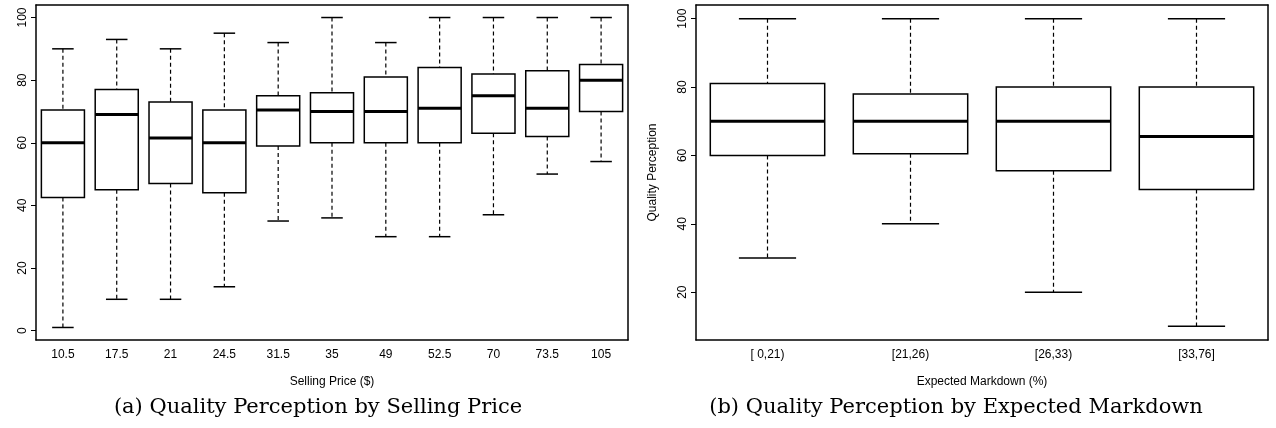 The width and height of the screenshot is (1276, 428). Describe the element at coordinates (63, 354) in the screenshot. I see `x-tick-label: 10.5` at that location.